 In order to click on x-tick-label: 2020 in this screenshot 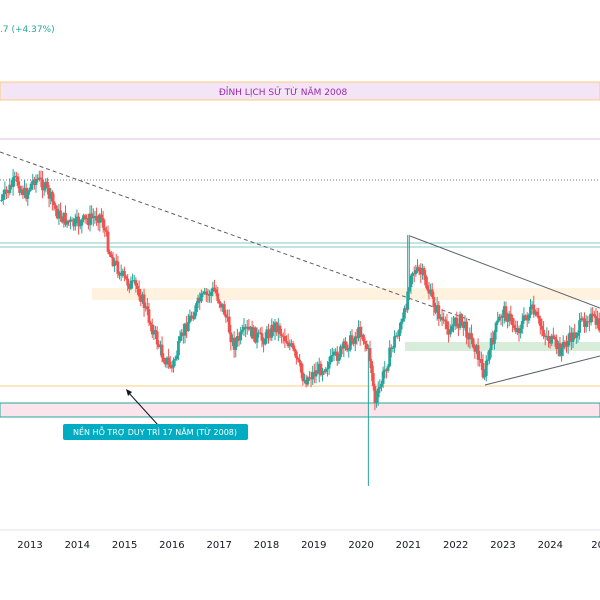, I will do `click(360, 545)`.